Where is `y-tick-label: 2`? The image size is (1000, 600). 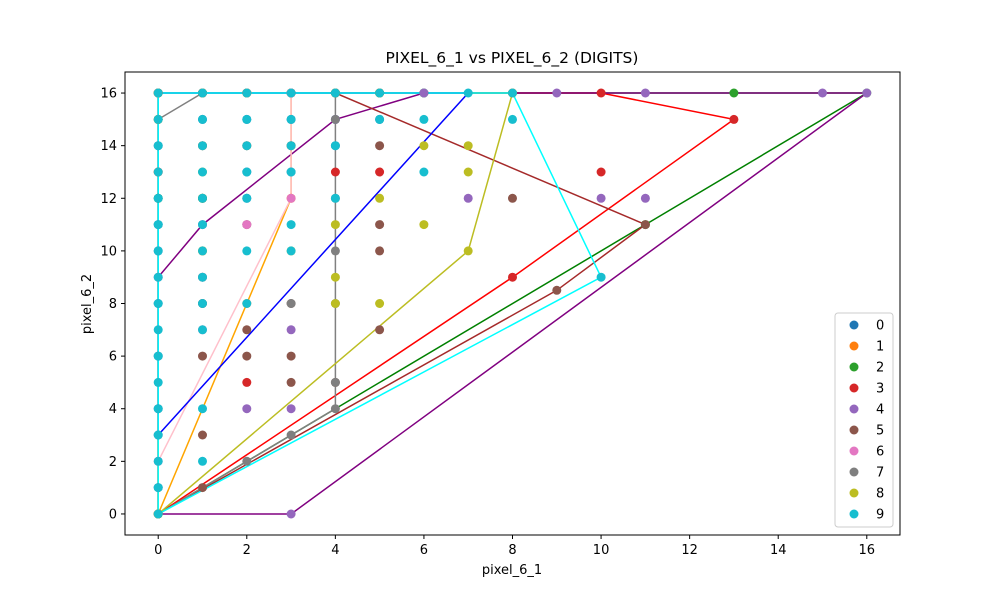
y-tick-label: 2 is located at coordinates (113, 462).